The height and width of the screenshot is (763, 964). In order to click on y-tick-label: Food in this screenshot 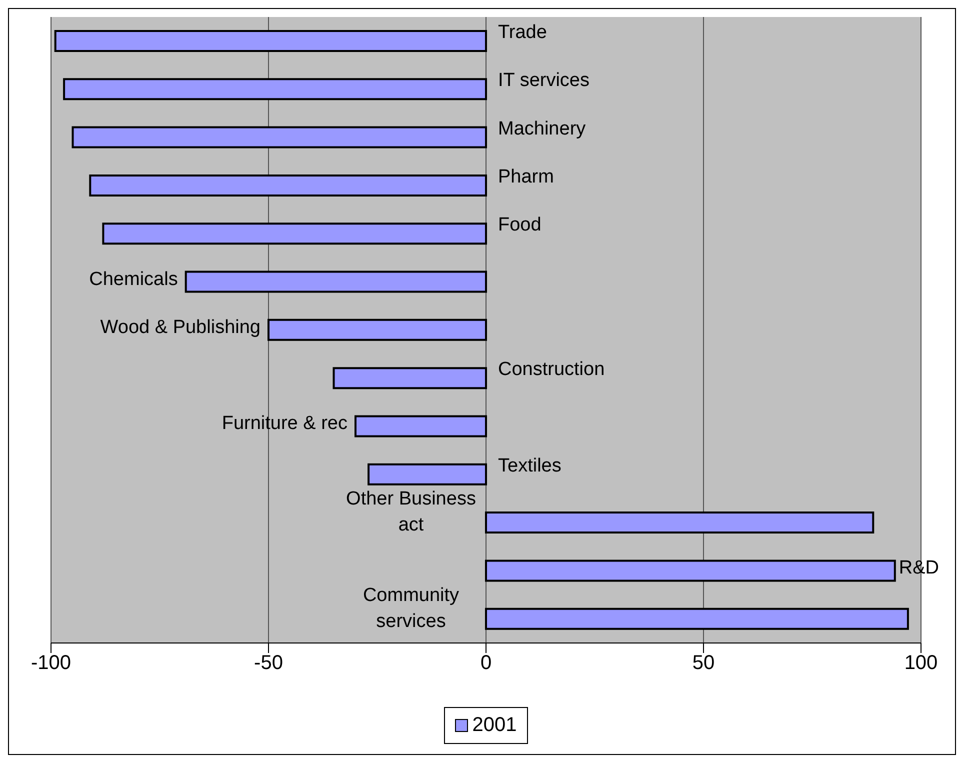, I will do `click(520, 225)`.